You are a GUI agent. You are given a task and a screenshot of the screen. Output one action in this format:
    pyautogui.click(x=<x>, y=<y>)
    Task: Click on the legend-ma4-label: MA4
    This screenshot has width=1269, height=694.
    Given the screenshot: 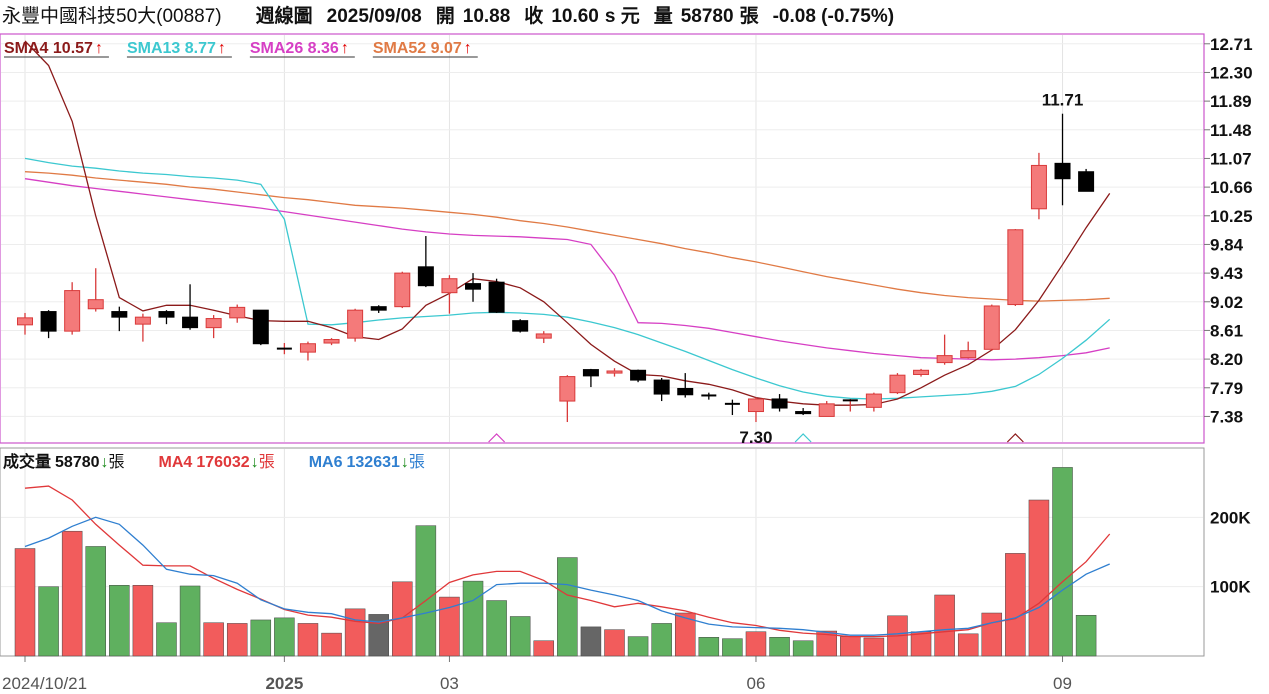 What is the action you would take?
    pyautogui.click(x=176, y=462)
    